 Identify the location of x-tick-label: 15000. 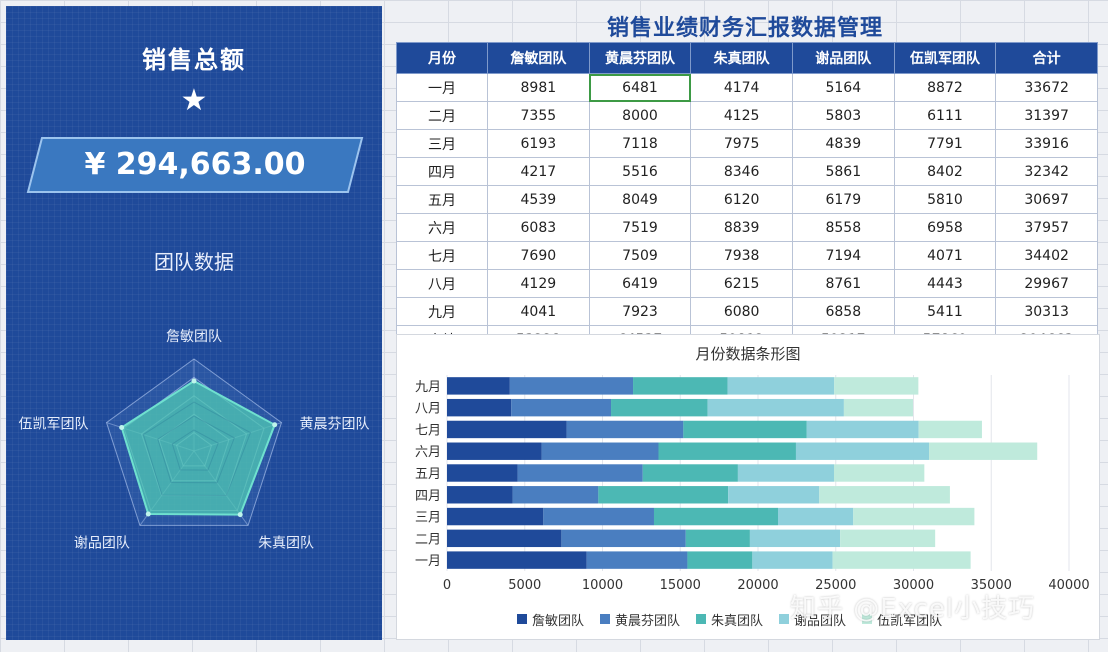
(680, 585).